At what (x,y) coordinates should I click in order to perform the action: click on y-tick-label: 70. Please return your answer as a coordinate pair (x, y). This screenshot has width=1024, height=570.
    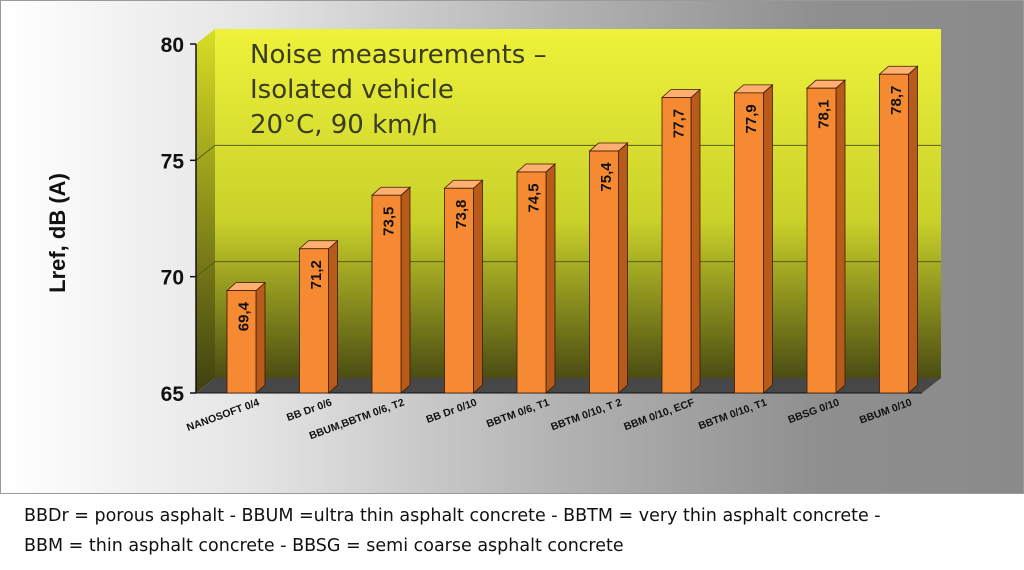
    Looking at the image, I should click on (172, 278).